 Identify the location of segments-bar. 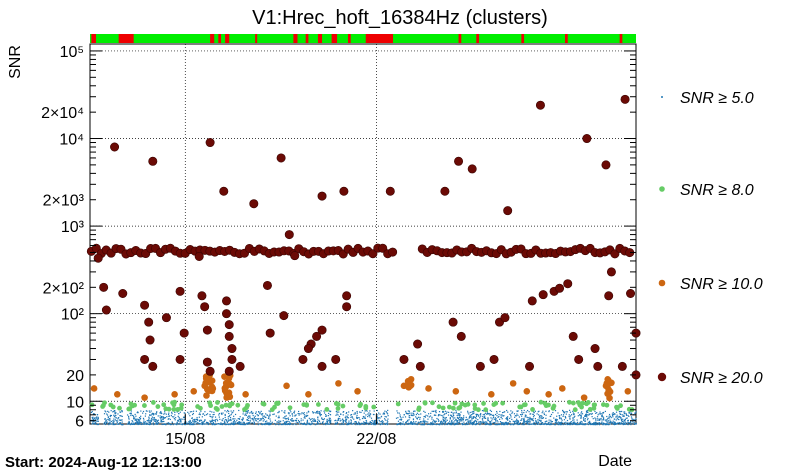
(363, 38).